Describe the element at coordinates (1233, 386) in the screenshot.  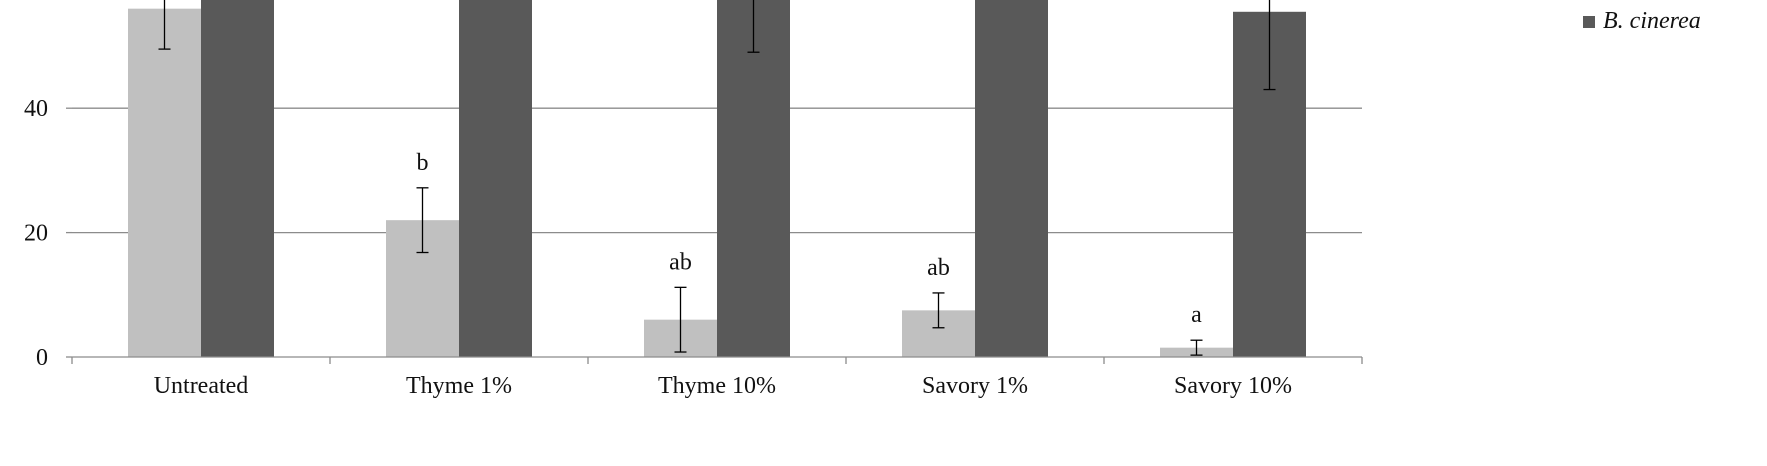
I see `x-category-label: Savory 10%` at that location.